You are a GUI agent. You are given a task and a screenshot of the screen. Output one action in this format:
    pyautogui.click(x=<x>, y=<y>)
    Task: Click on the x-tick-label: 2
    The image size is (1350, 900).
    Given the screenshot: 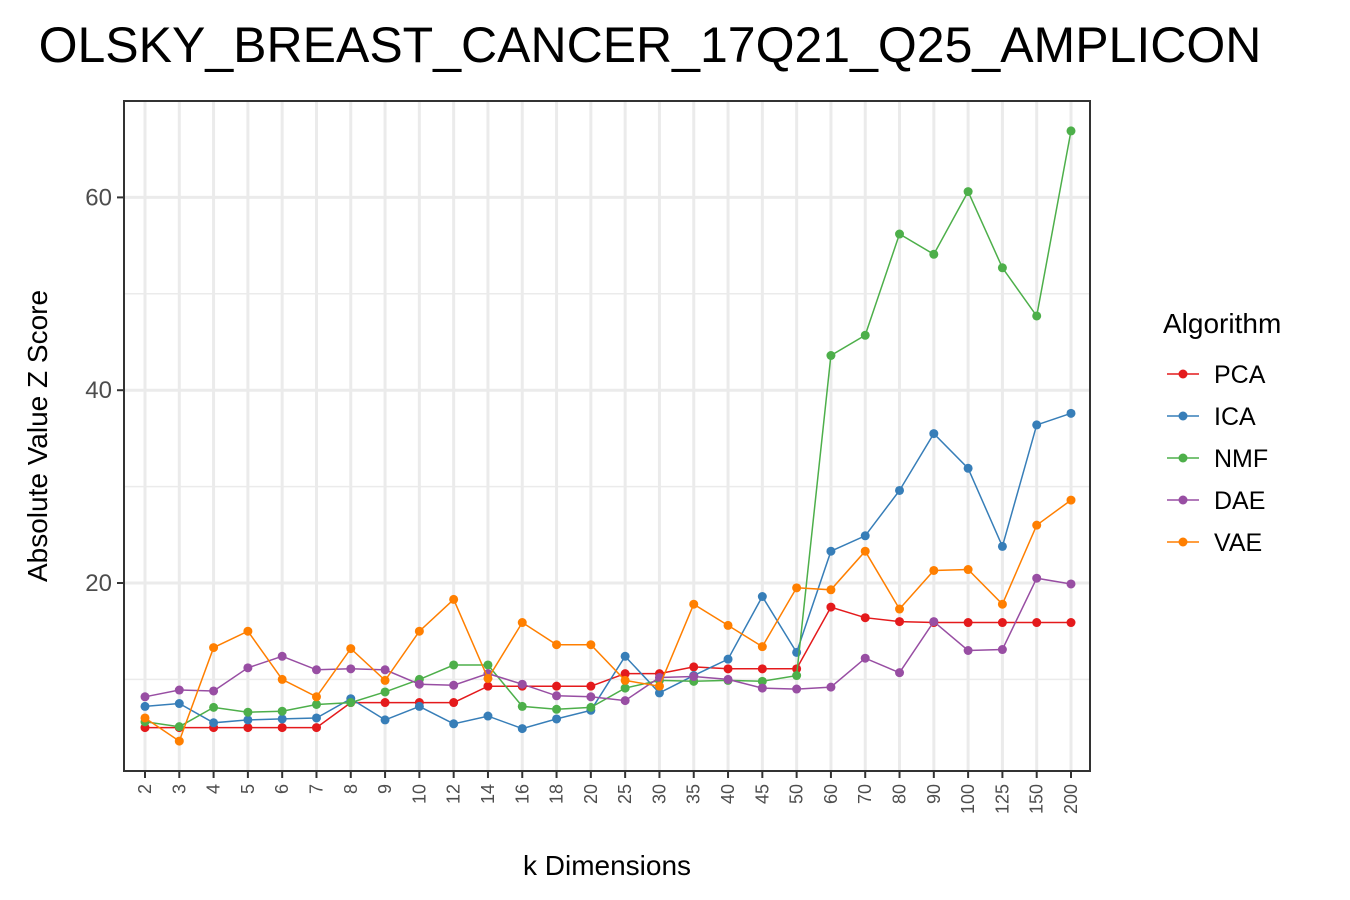 What is the action you would take?
    pyautogui.click(x=145, y=789)
    